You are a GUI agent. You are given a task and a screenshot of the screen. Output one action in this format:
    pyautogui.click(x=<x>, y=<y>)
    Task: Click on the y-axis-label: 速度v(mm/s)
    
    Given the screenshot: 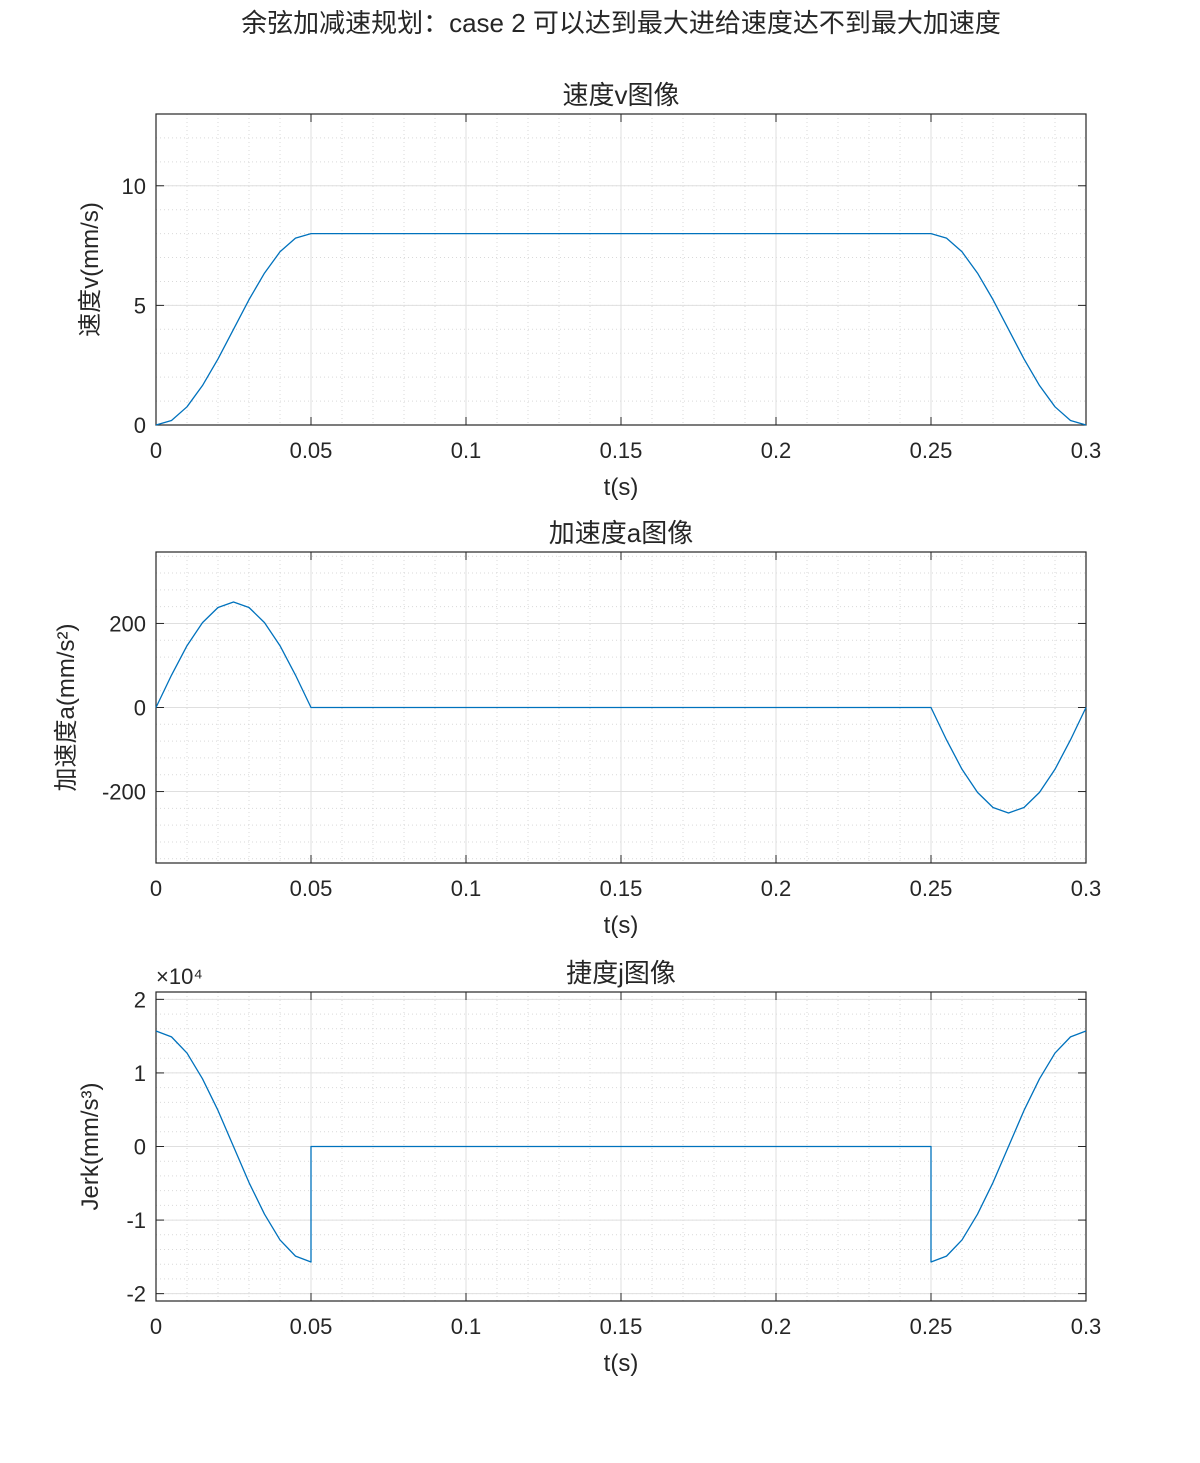 What is the action you would take?
    pyautogui.click(x=90, y=269)
    